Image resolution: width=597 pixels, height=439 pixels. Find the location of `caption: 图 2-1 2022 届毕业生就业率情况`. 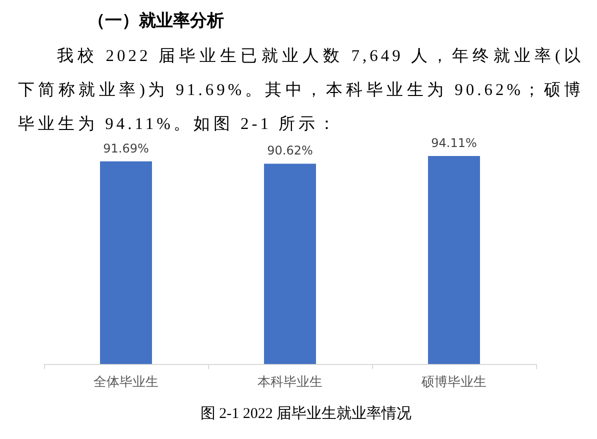

caption: 图 2-1 2022 届毕业生就业率情况 is located at coordinates (306, 413).